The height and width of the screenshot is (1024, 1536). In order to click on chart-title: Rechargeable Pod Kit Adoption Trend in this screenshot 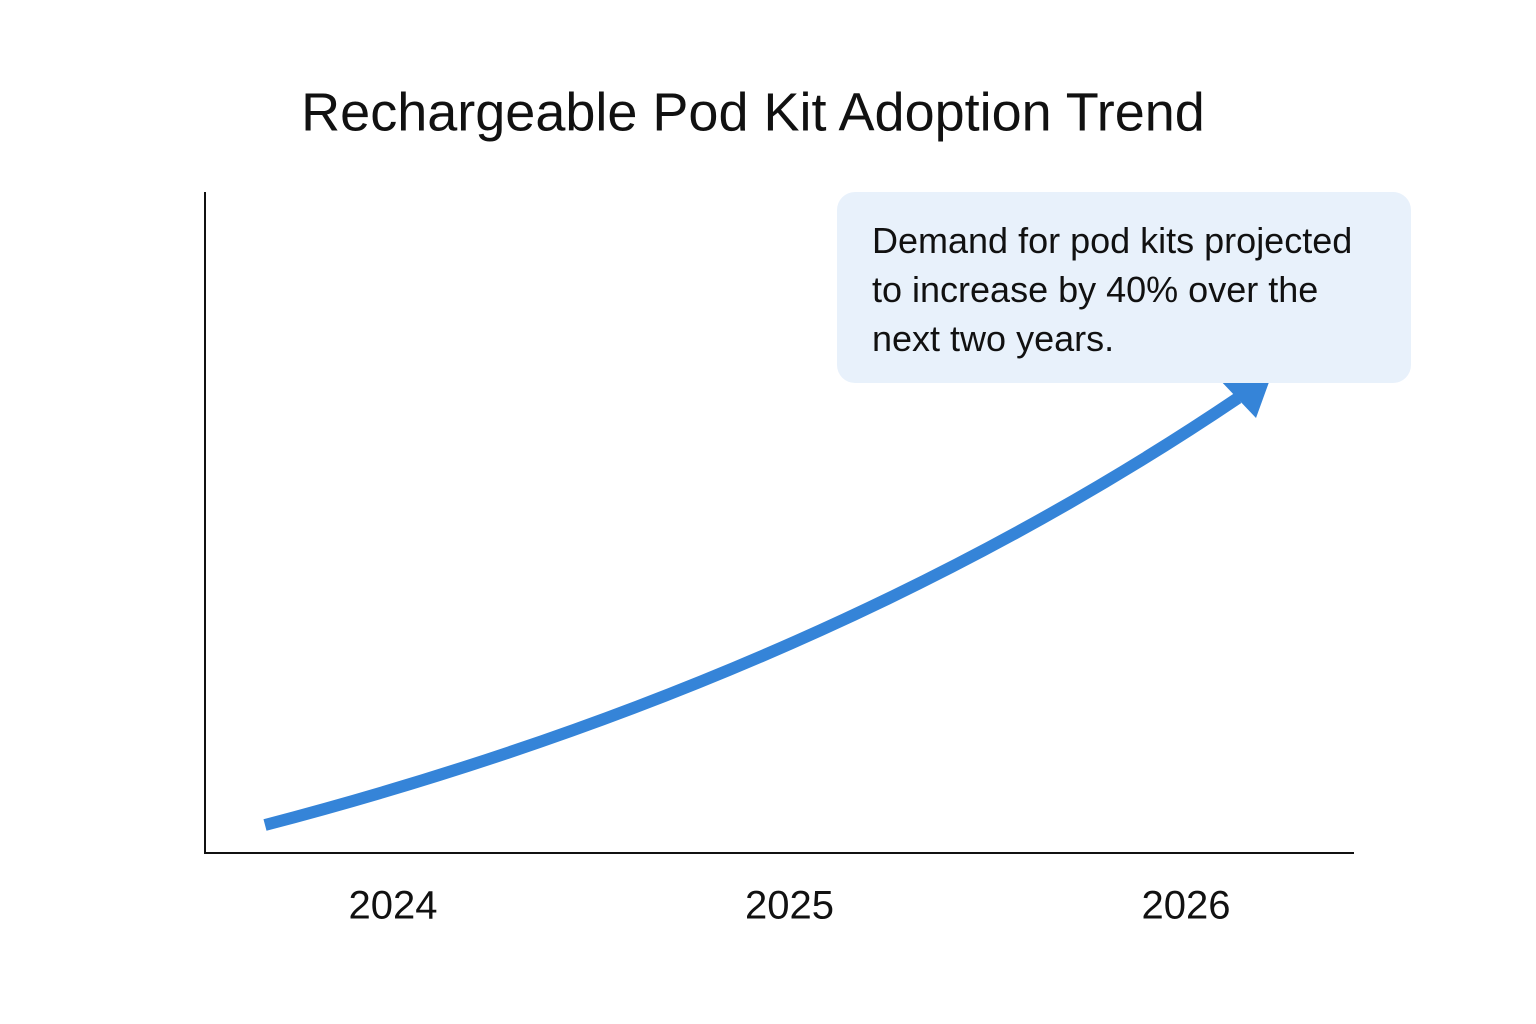, I will do `click(753, 112)`.